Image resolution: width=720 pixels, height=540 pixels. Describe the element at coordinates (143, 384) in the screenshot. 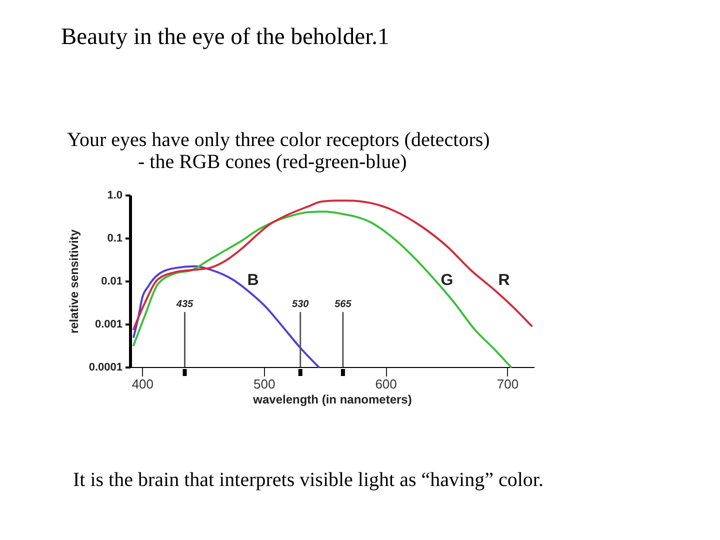

I see `x-tick-label: 400` at that location.